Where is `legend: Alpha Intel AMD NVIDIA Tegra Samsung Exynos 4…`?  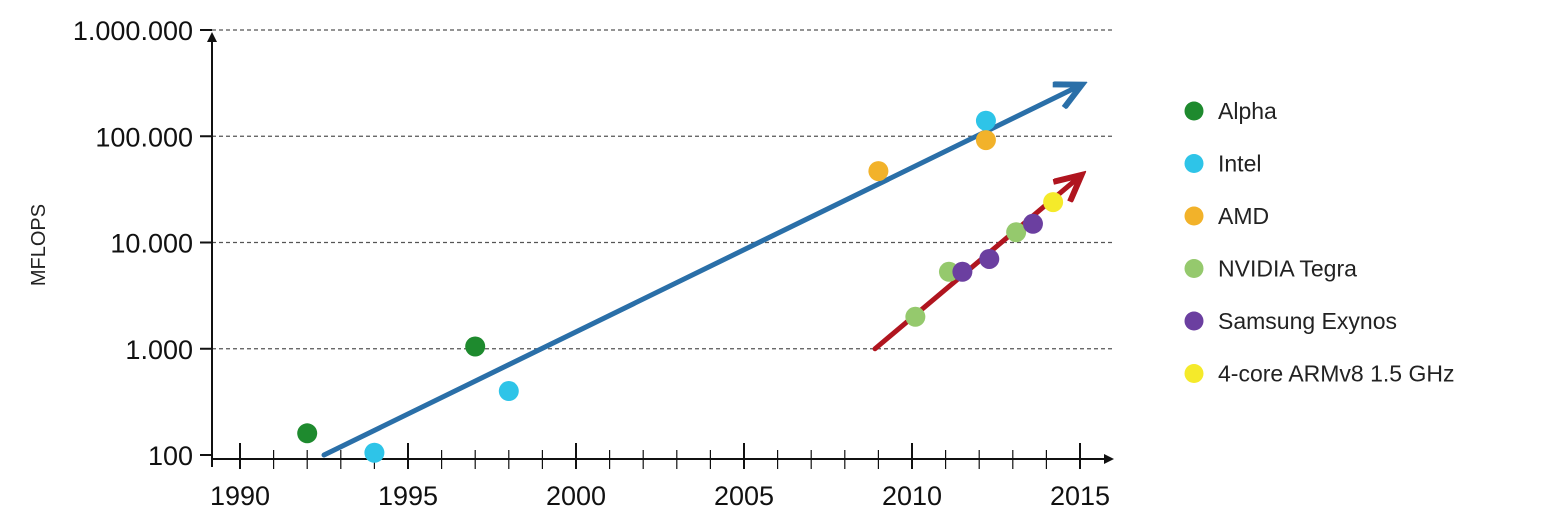
legend: Alpha Intel AMD NVIDIA Tegra Samsung Exynos 4… is located at coordinates (1319, 242).